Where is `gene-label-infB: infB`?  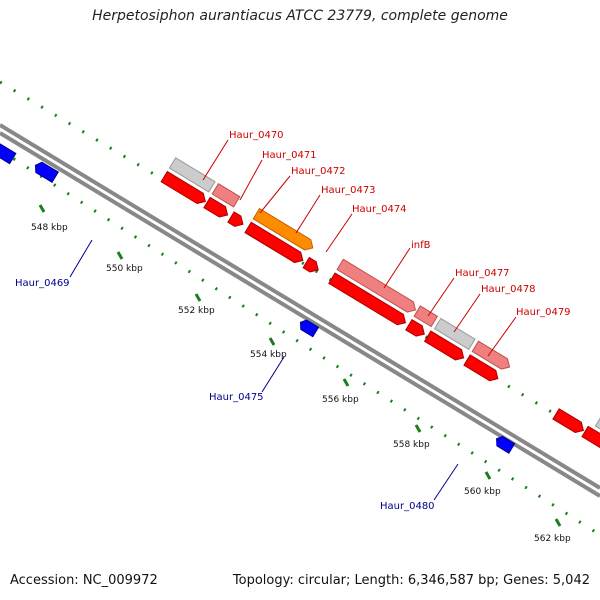 gene-label-infB: infB is located at coordinates (421, 245).